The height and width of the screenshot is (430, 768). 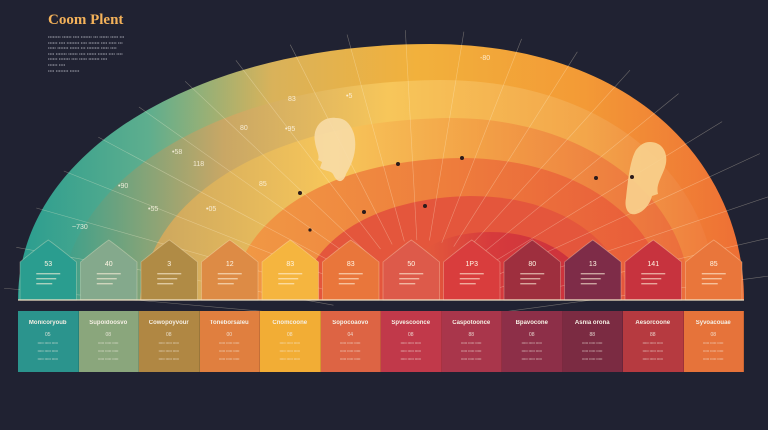 I want to click on card-title: Syvoacouae, so click(x=713, y=323).